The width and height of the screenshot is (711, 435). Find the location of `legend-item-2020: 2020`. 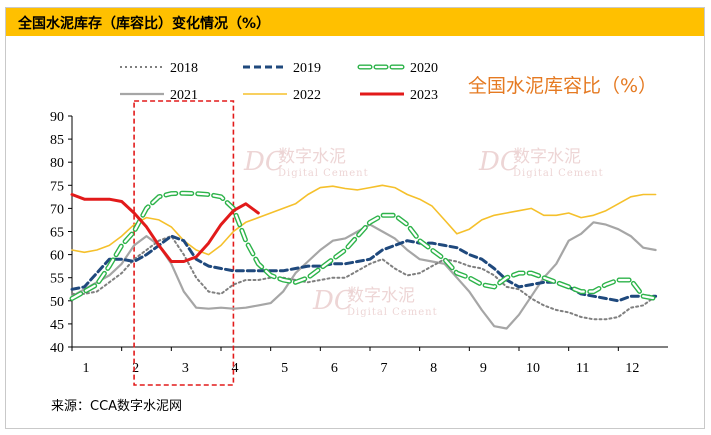

legend-item-2020: 2020 is located at coordinates (397, 68).